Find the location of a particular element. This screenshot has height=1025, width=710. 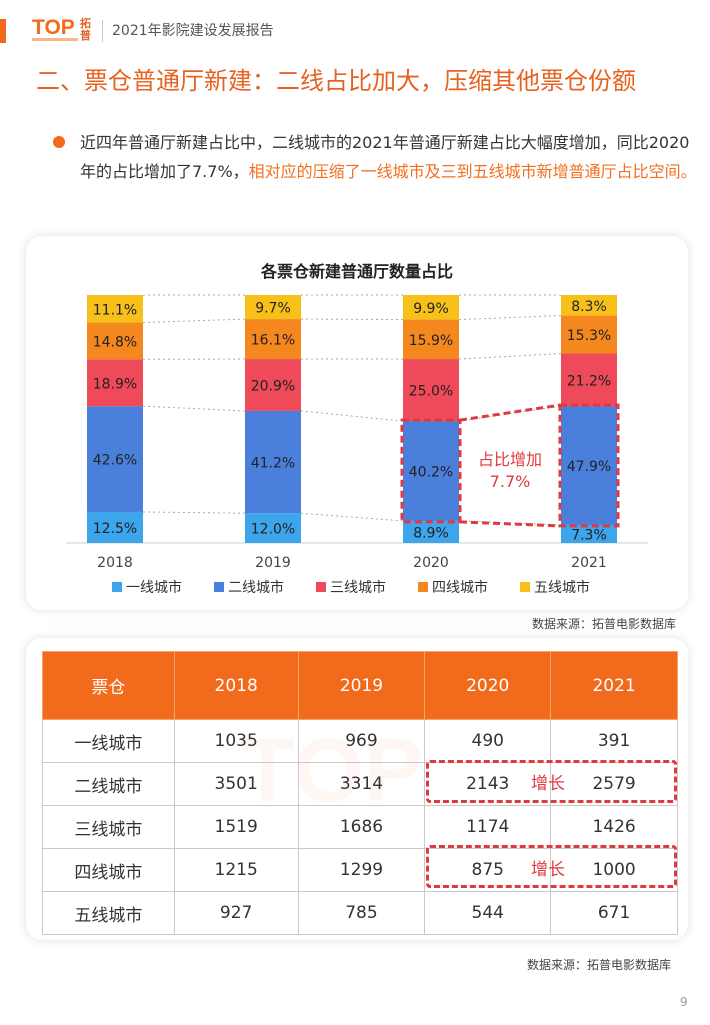

header-divider is located at coordinates (102, 31).